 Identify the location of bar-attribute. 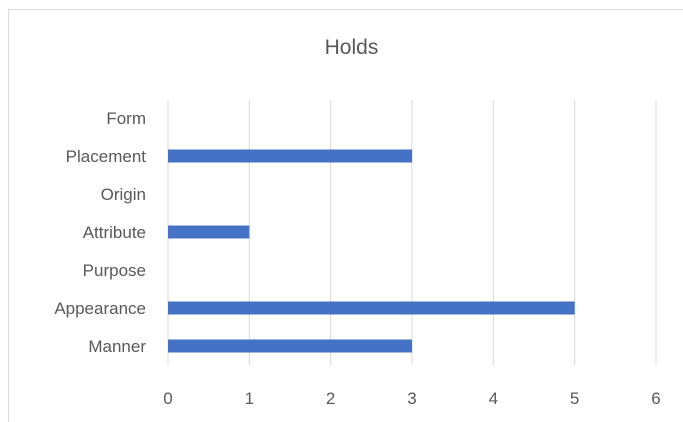
(209, 232).